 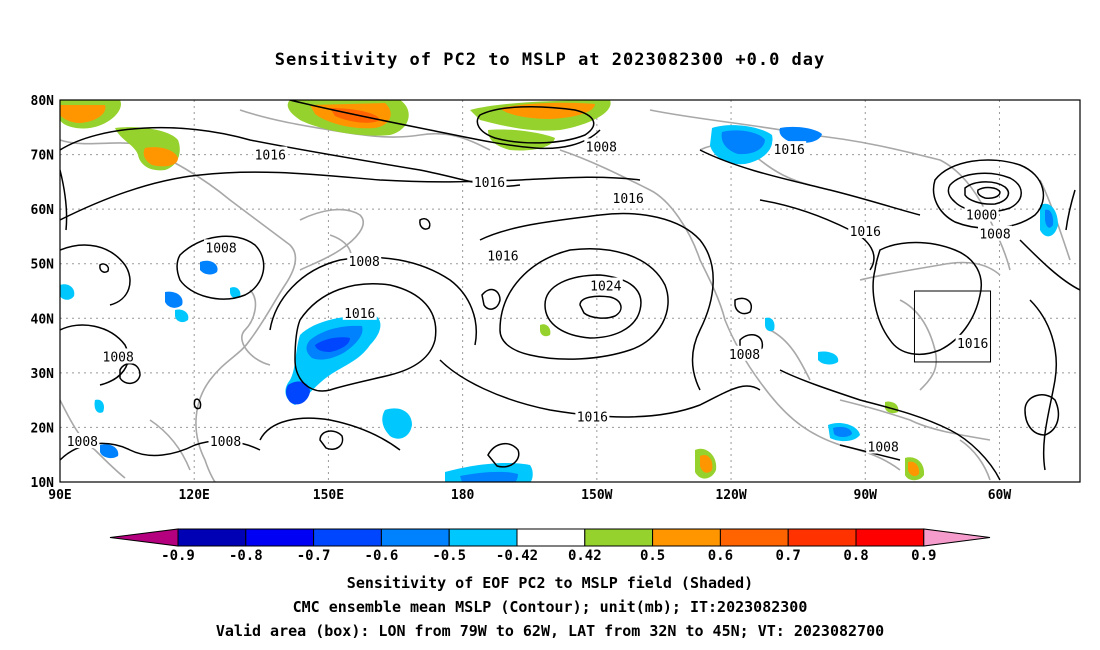 What do you see at coordinates (788, 556) in the screenshot?
I see `colorbar-label: 0.7` at bounding box center [788, 556].